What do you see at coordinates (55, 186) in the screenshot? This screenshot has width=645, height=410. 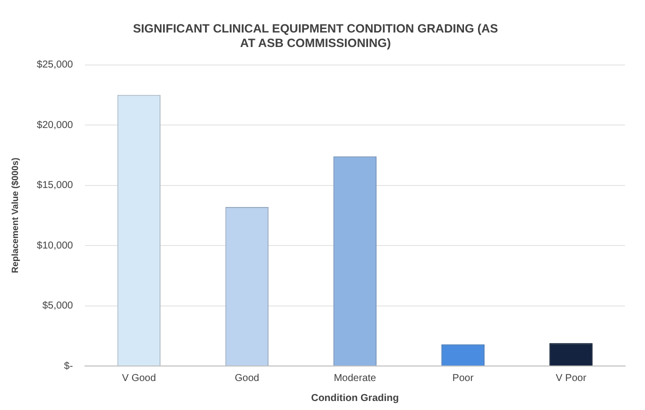 I see `y-tick-label: $15,000` at bounding box center [55, 186].